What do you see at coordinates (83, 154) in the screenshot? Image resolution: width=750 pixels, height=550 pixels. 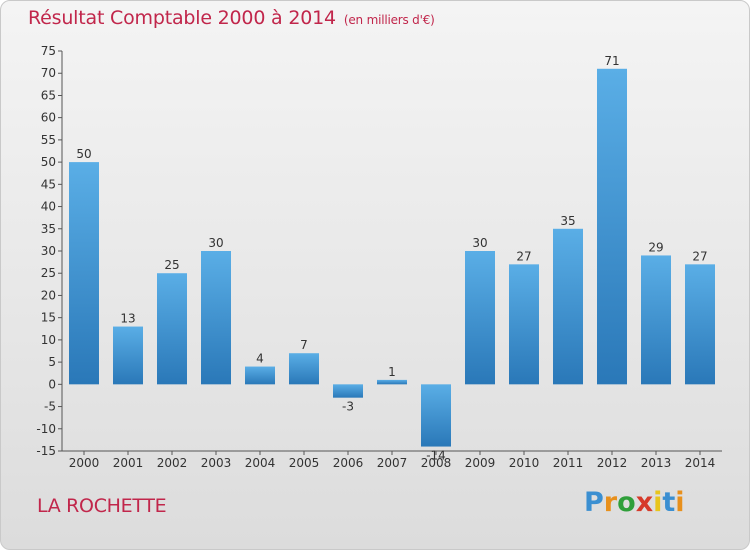 I see `data-label: 50` at bounding box center [83, 154].